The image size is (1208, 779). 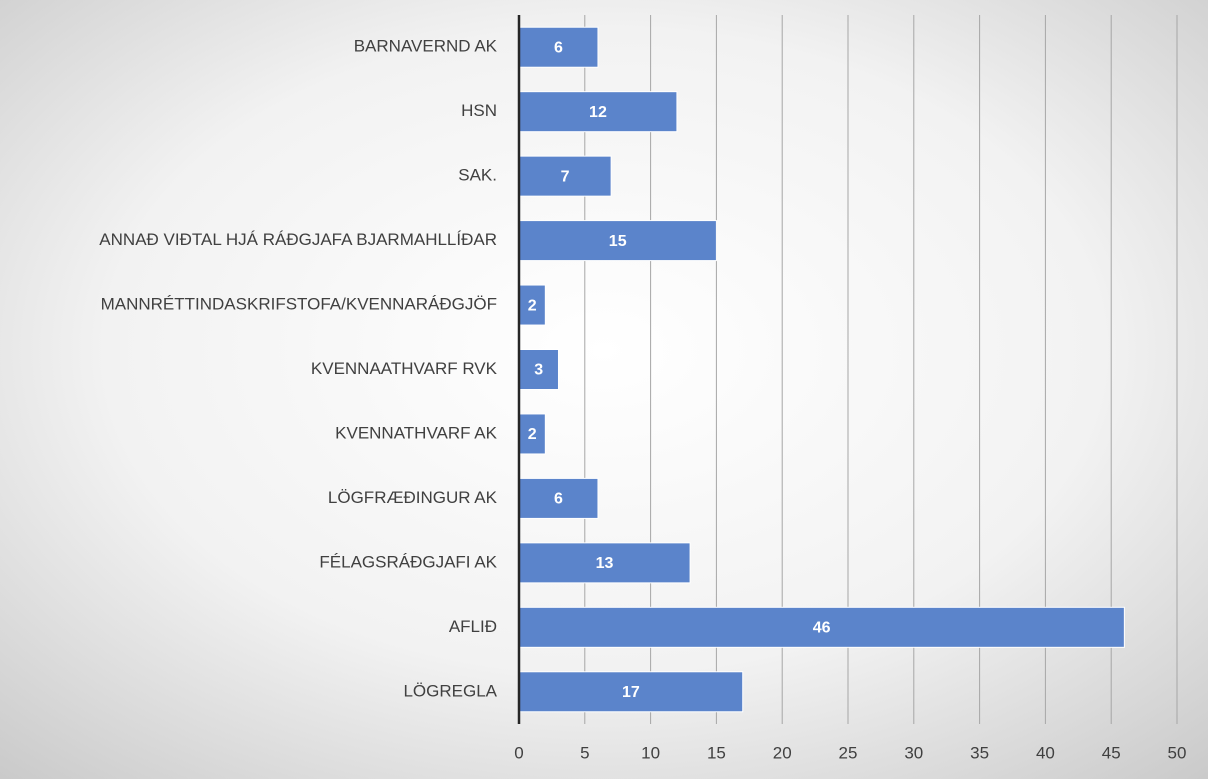 What do you see at coordinates (473, 626) in the screenshot?
I see `y-tick-label: AFLIÐ` at bounding box center [473, 626].